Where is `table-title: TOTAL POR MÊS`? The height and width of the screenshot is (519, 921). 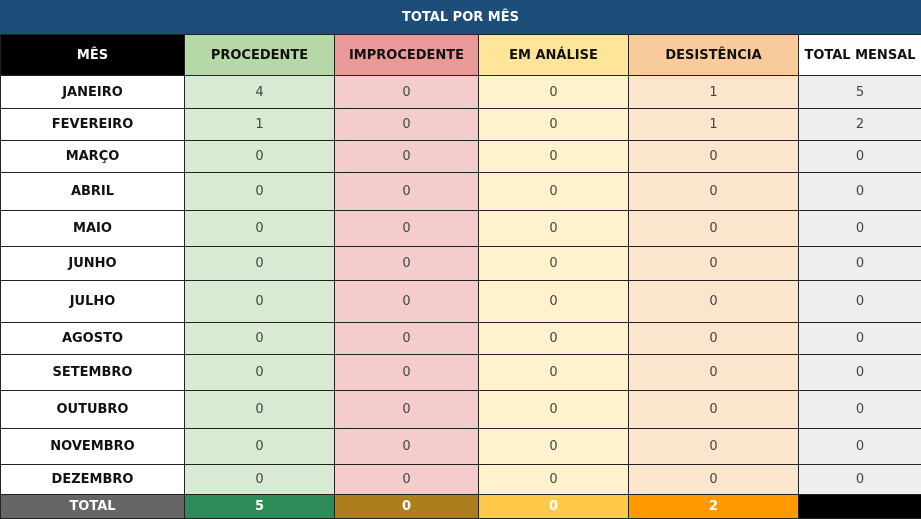
table-title: TOTAL POR MÊS is located at coordinates (460, 17).